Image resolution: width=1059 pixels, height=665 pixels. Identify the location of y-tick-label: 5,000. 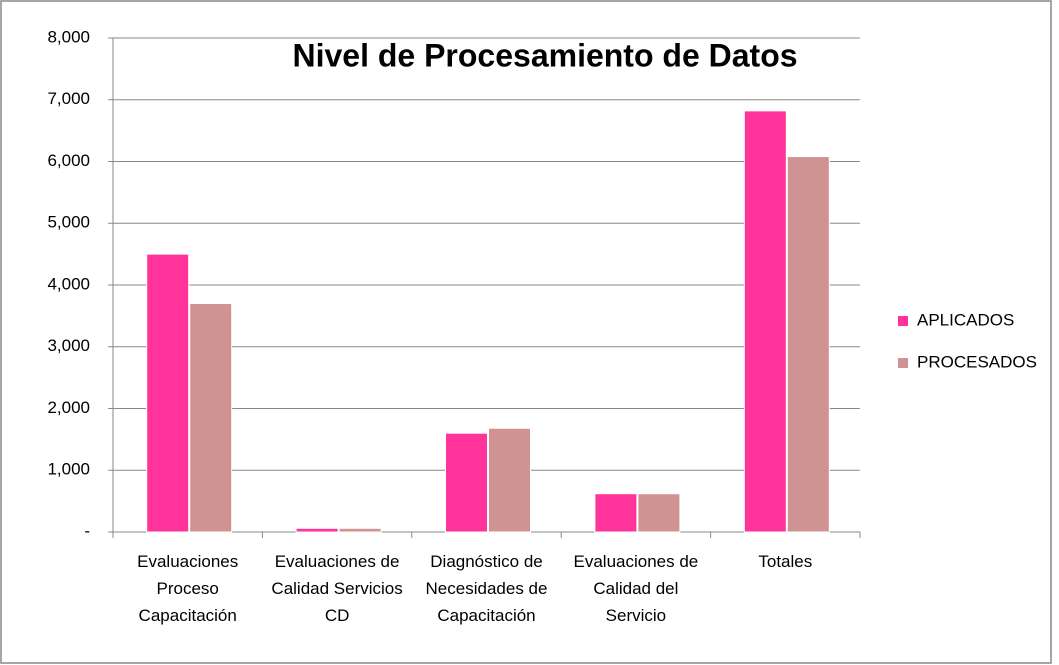
(68, 222).